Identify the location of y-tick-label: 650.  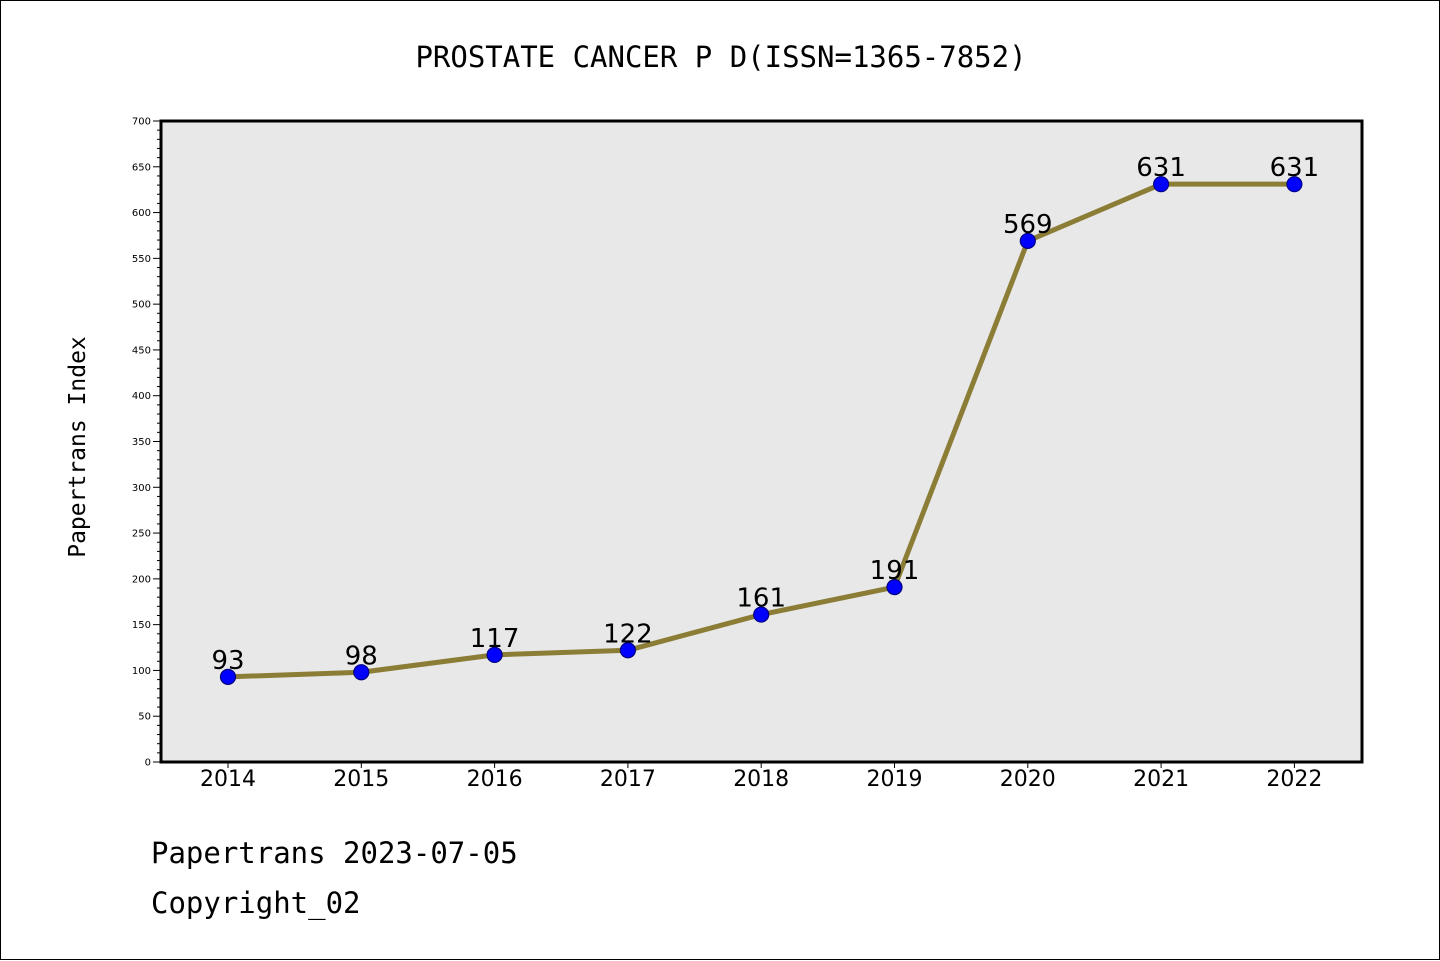
(141, 167).